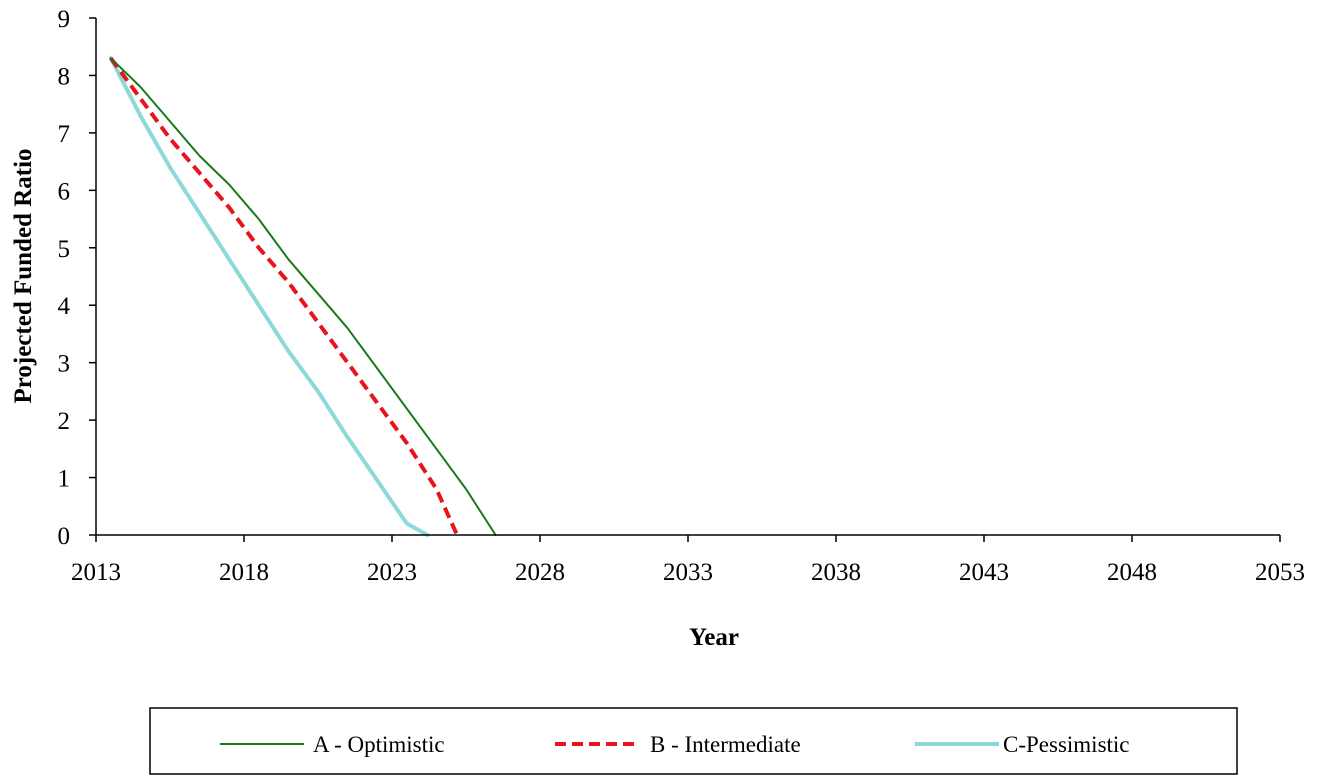  Describe the element at coordinates (64, 249) in the screenshot. I see `y-tick-label: 5` at that location.